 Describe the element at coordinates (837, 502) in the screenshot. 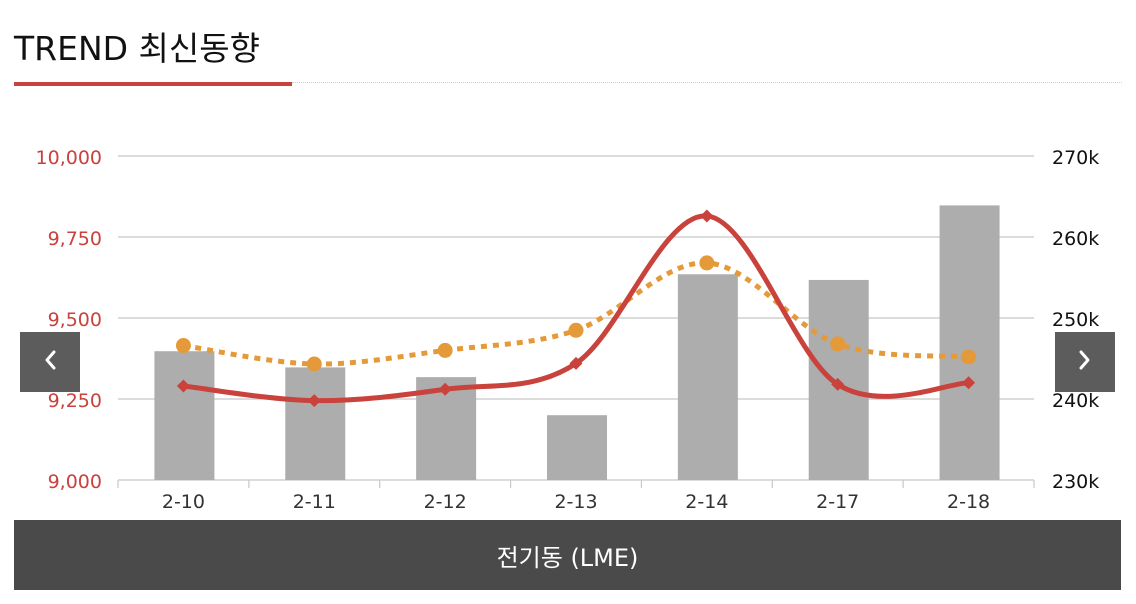

I see `x-axis-label: 2-17` at that location.